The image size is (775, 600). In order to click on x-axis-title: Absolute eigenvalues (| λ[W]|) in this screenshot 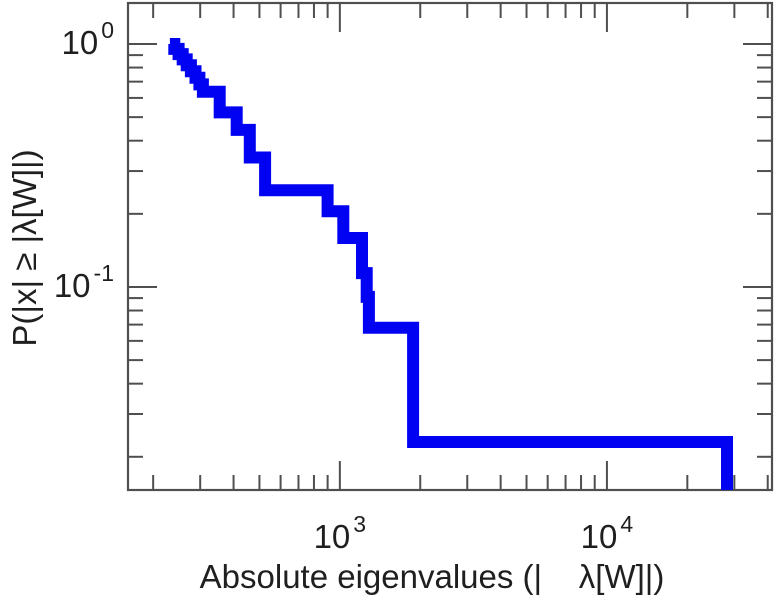, I will do `click(432, 576)`.